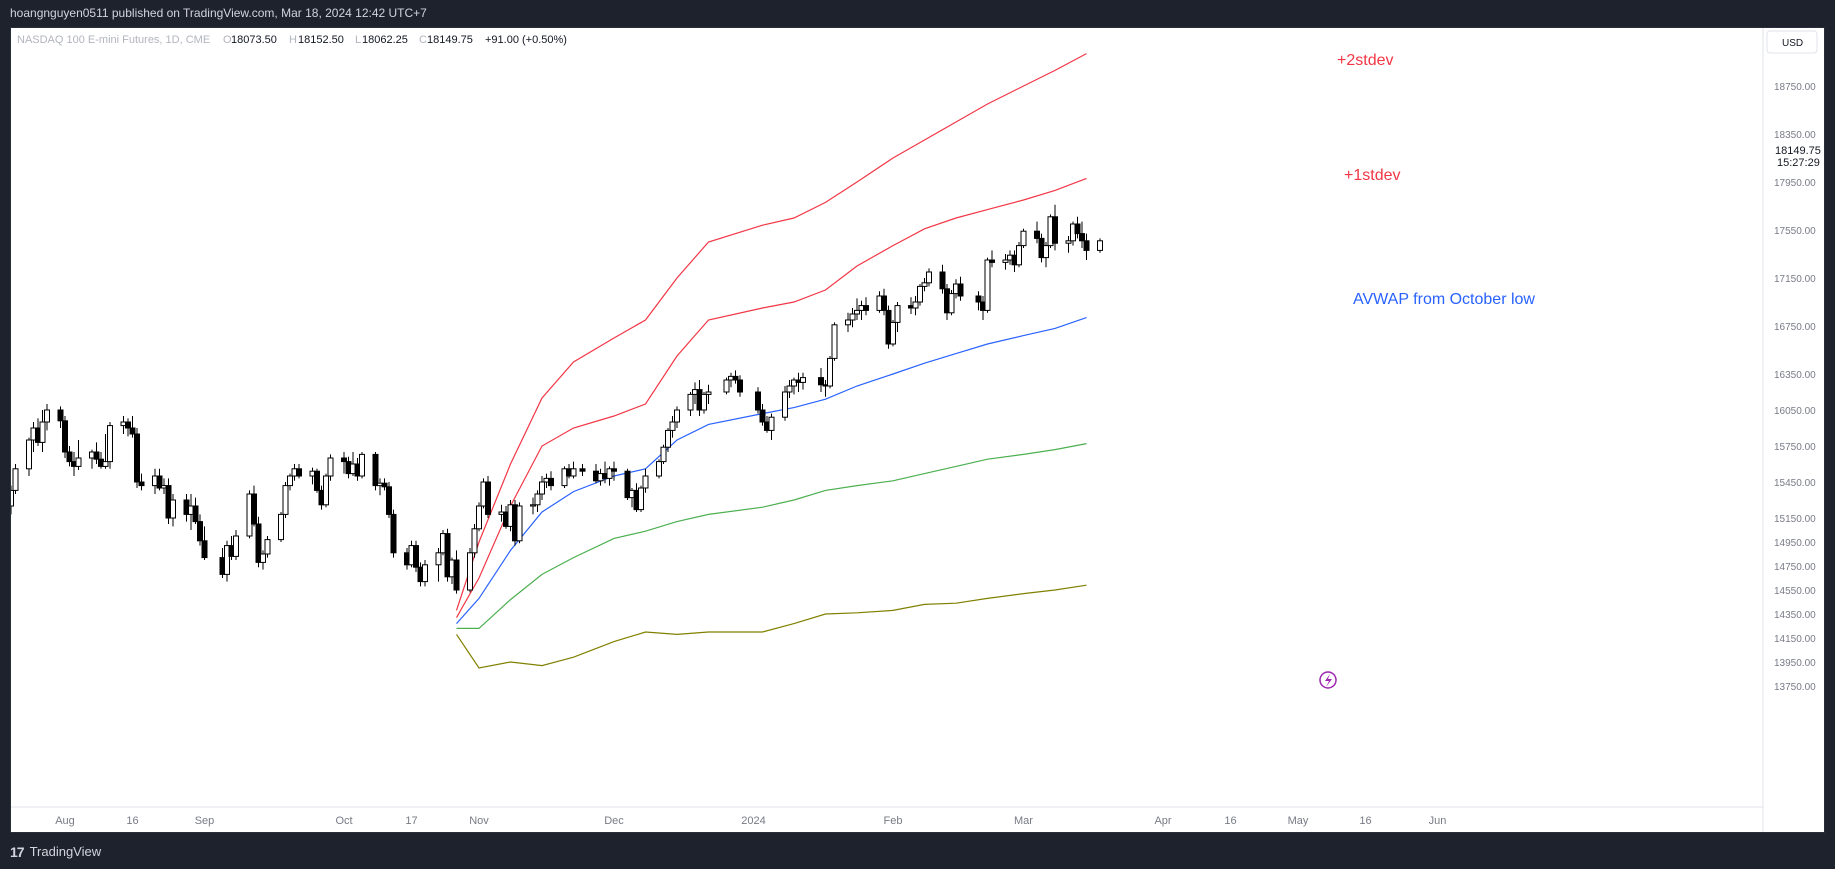 The image size is (1835, 869). Describe the element at coordinates (65, 851) in the screenshot. I see `footer-brand: TradingView` at that location.